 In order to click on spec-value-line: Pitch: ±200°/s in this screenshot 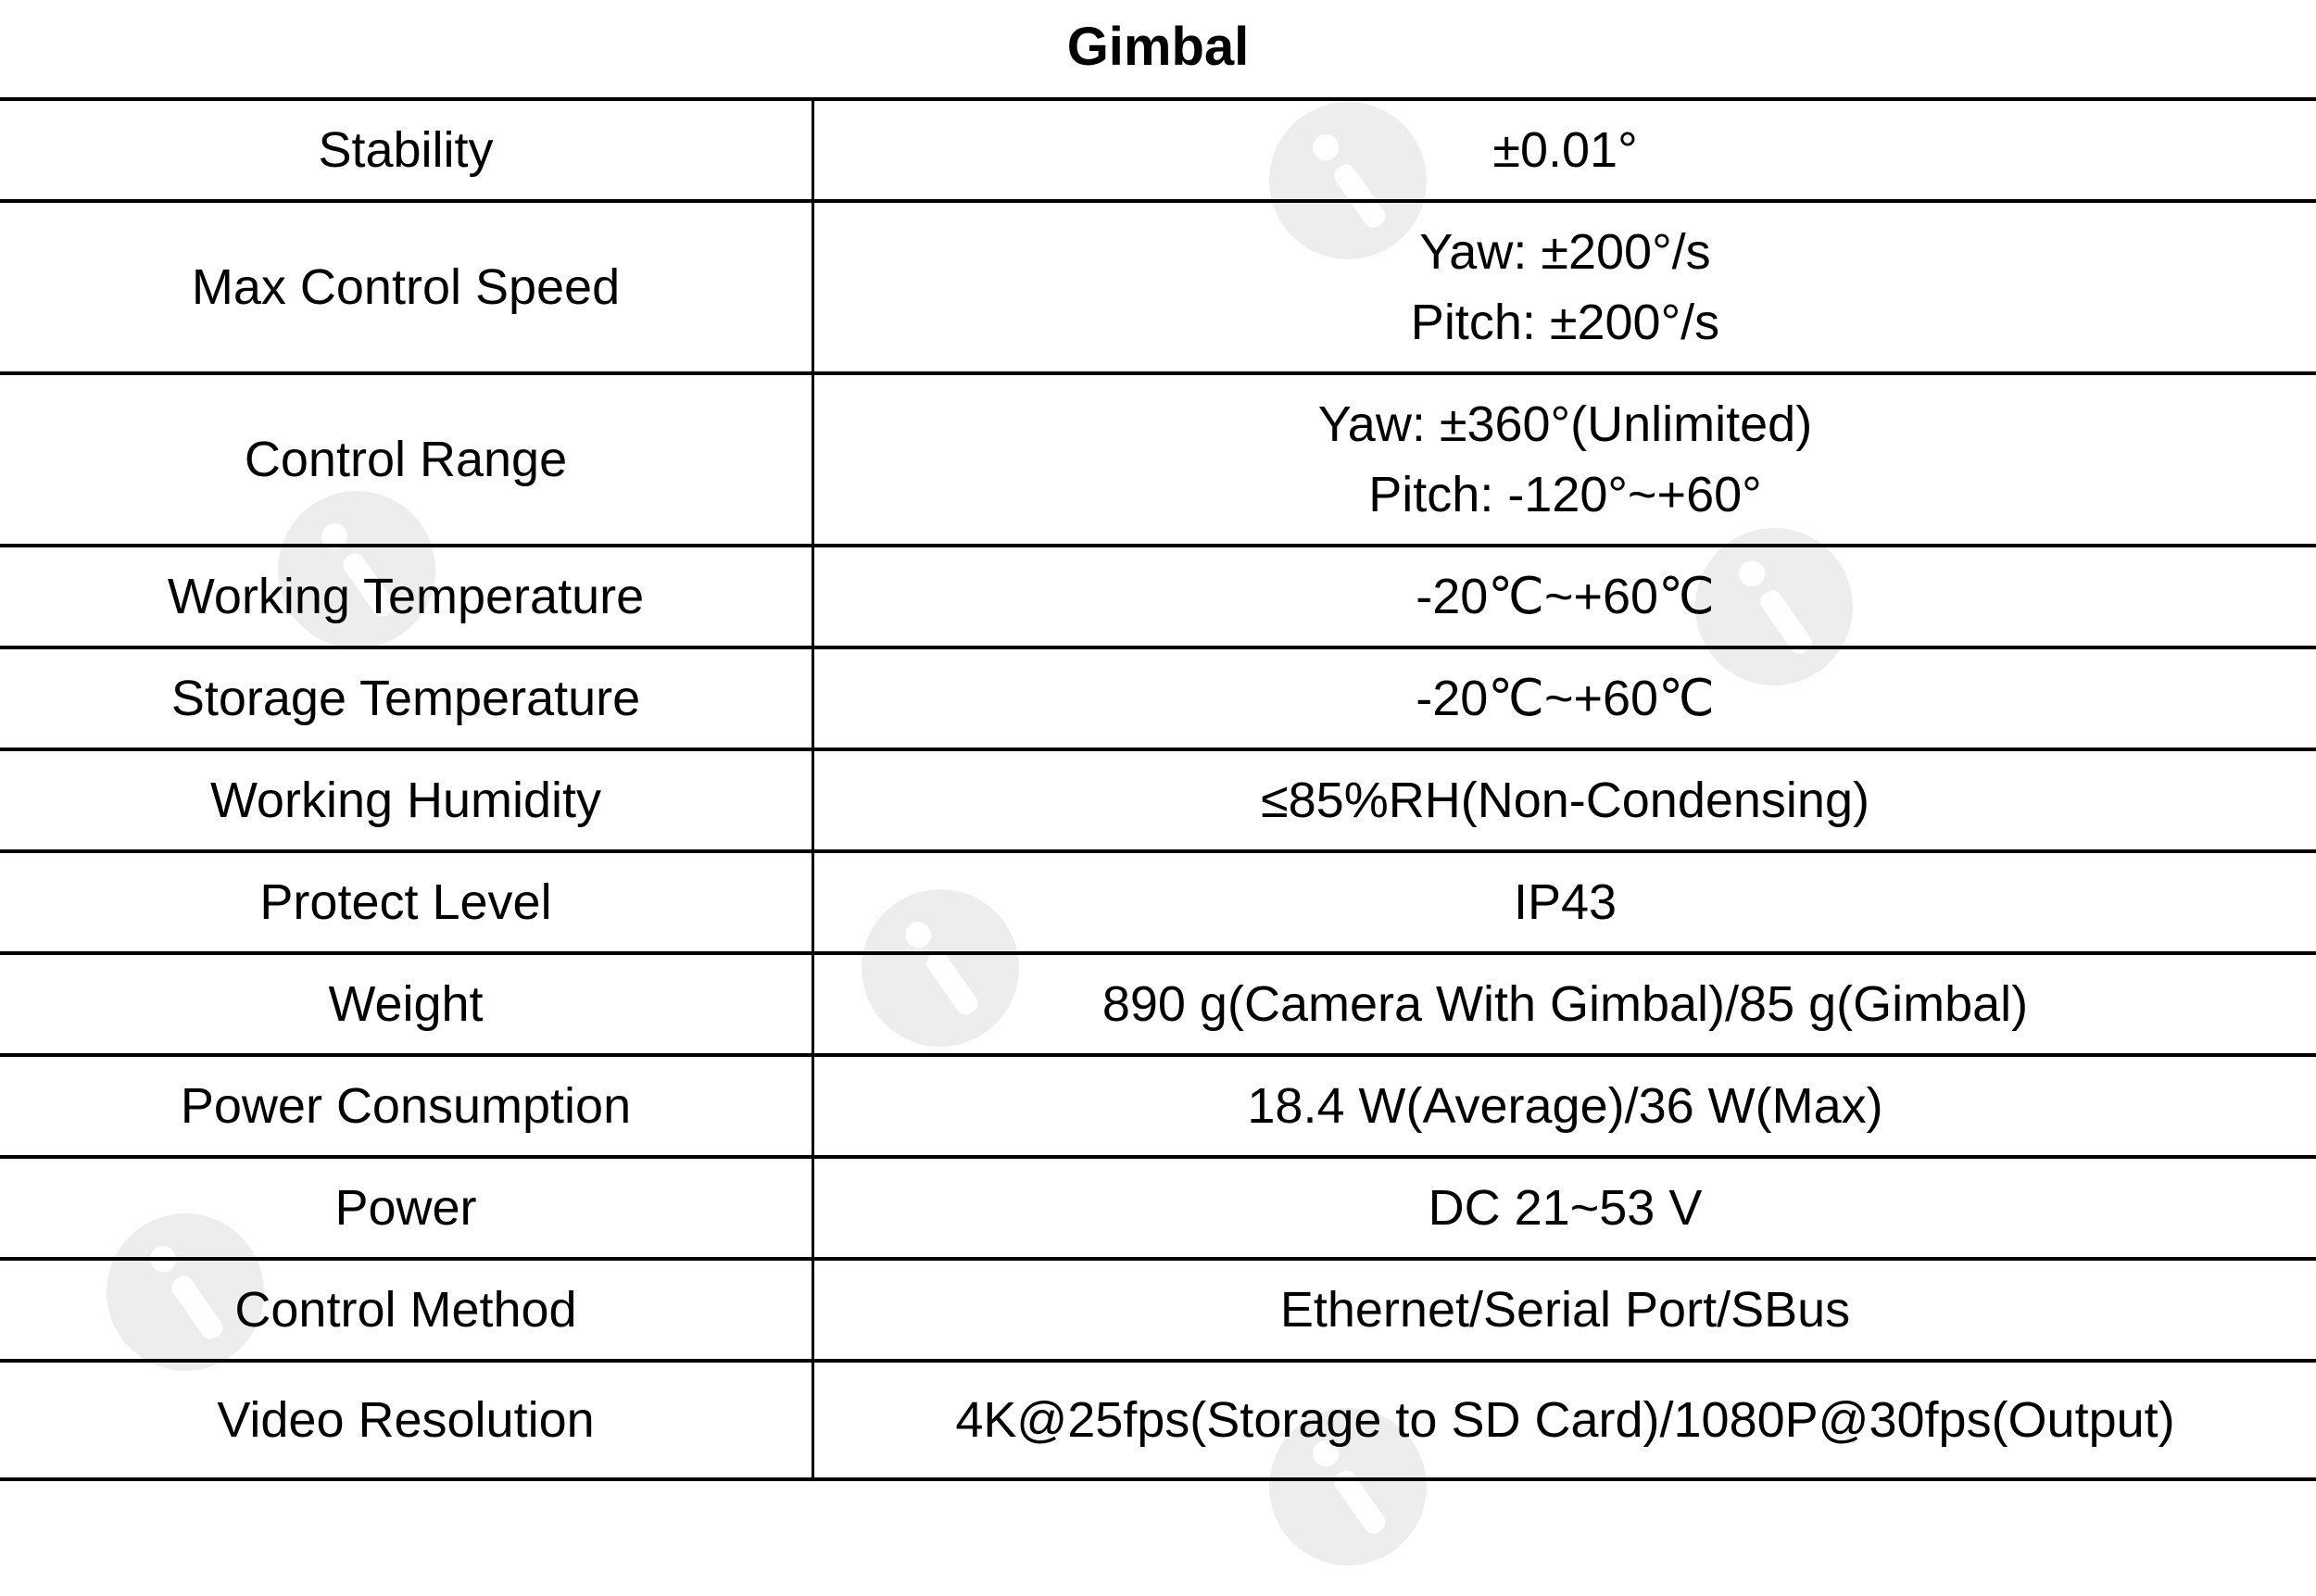, I will do `click(1565, 322)`.